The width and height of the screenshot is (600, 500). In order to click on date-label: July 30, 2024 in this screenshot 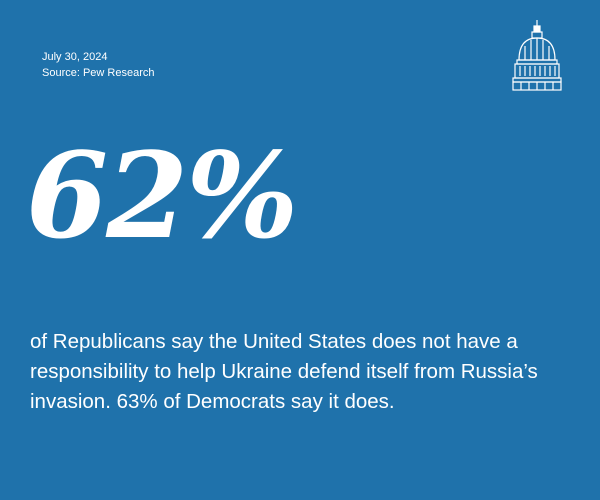, I will do `click(75, 57)`.